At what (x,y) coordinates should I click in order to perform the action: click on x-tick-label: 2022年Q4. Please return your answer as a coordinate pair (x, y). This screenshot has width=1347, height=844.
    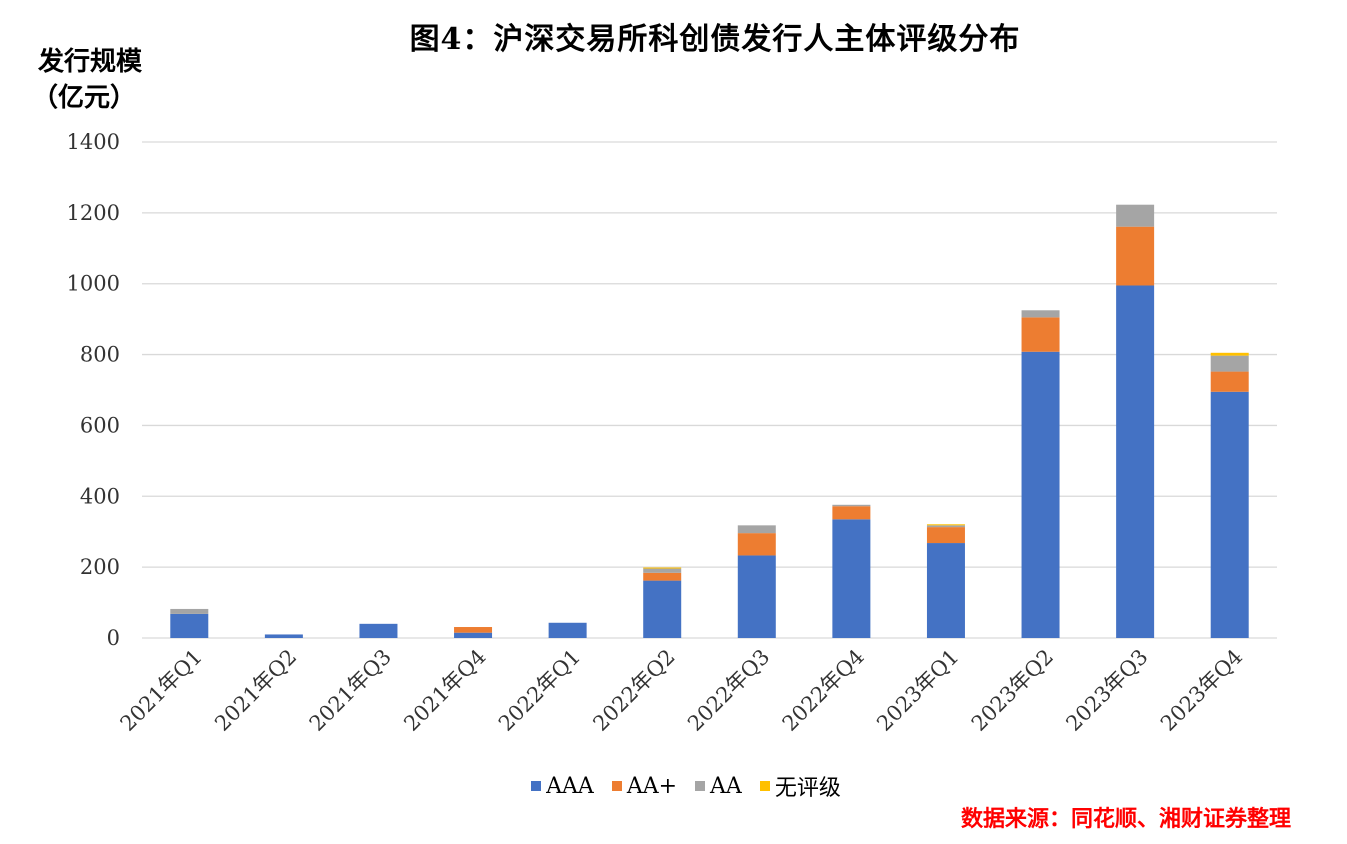
    Looking at the image, I should click on (823, 690).